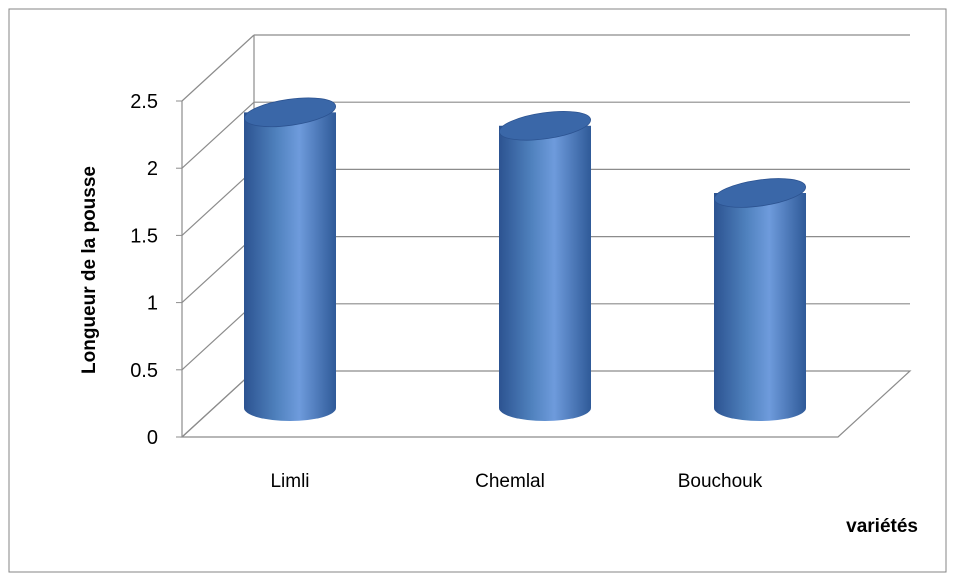 Image resolution: width=955 pixels, height=581 pixels. Describe the element at coordinates (144, 236) in the screenshot. I see `y-tick-label: 1.5` at that location.